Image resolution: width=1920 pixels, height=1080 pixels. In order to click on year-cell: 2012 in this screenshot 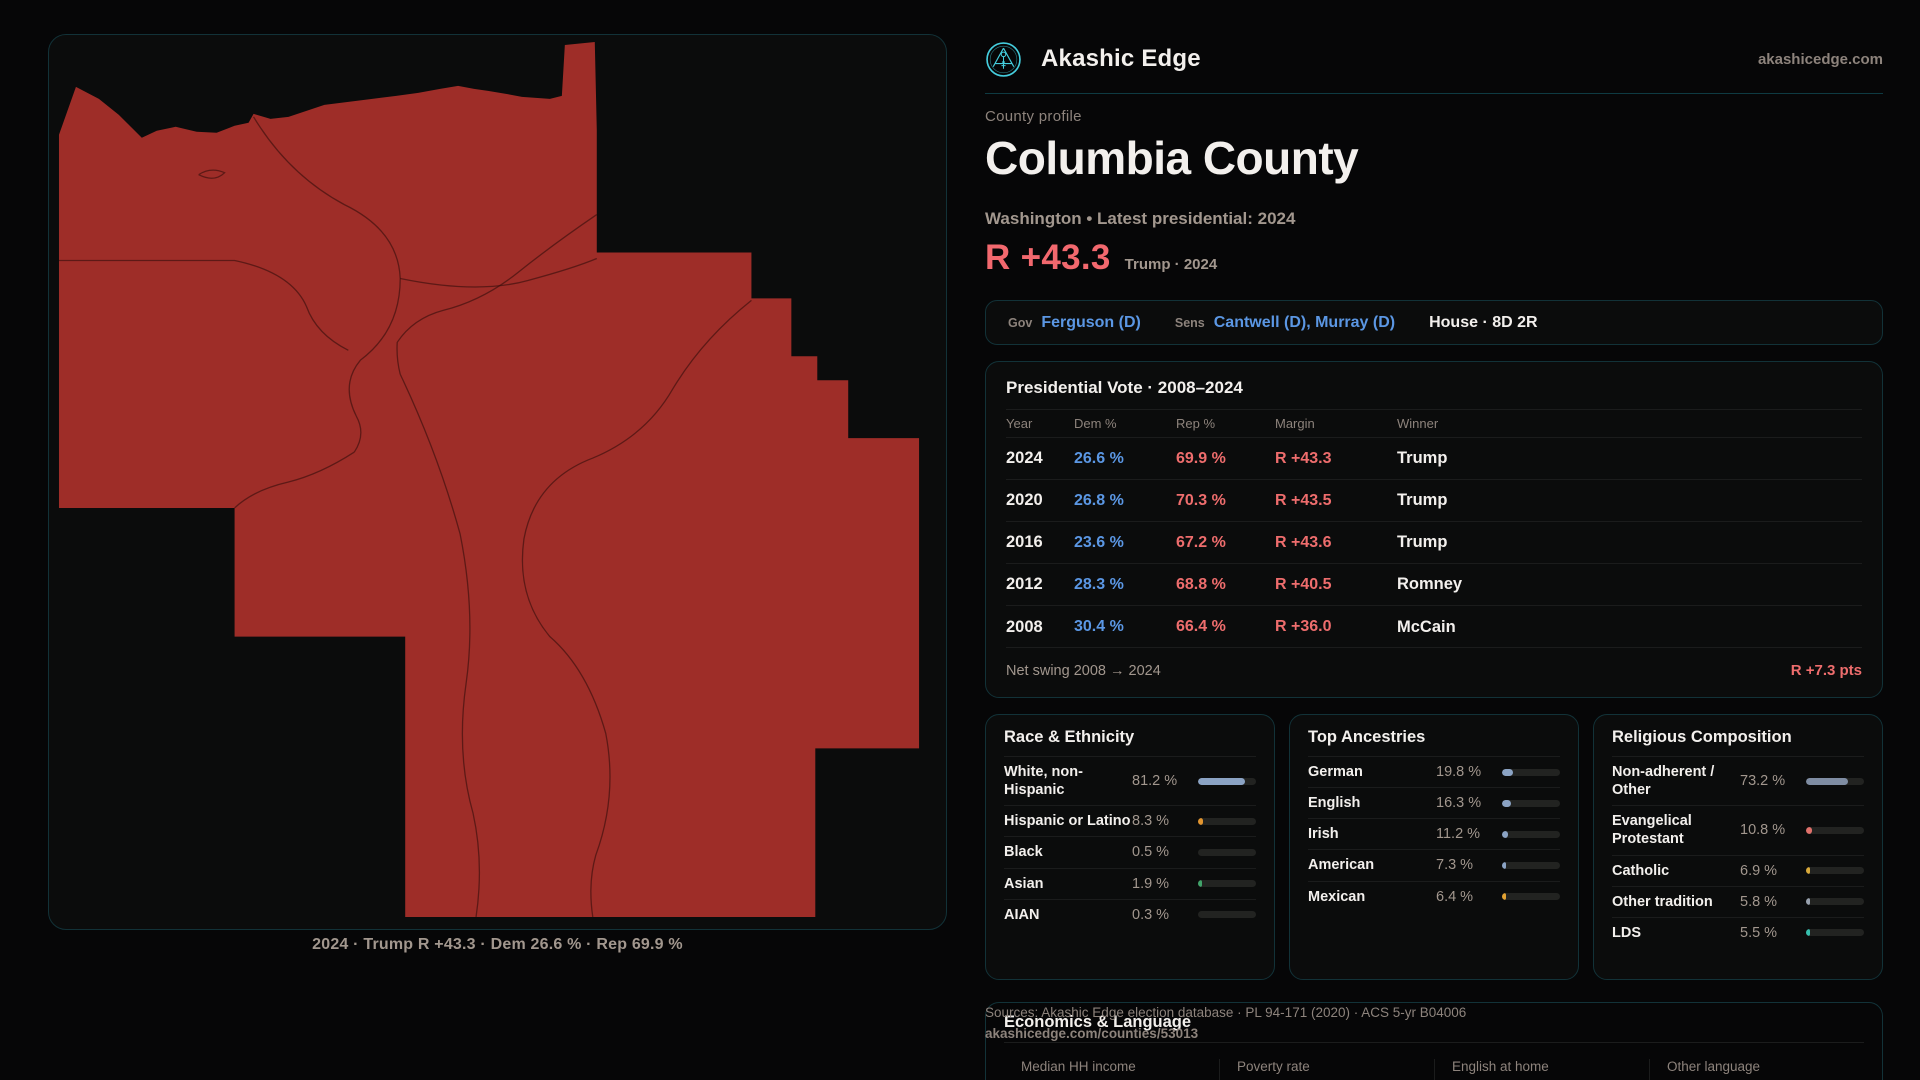, I will do `click(1024, 584)`.